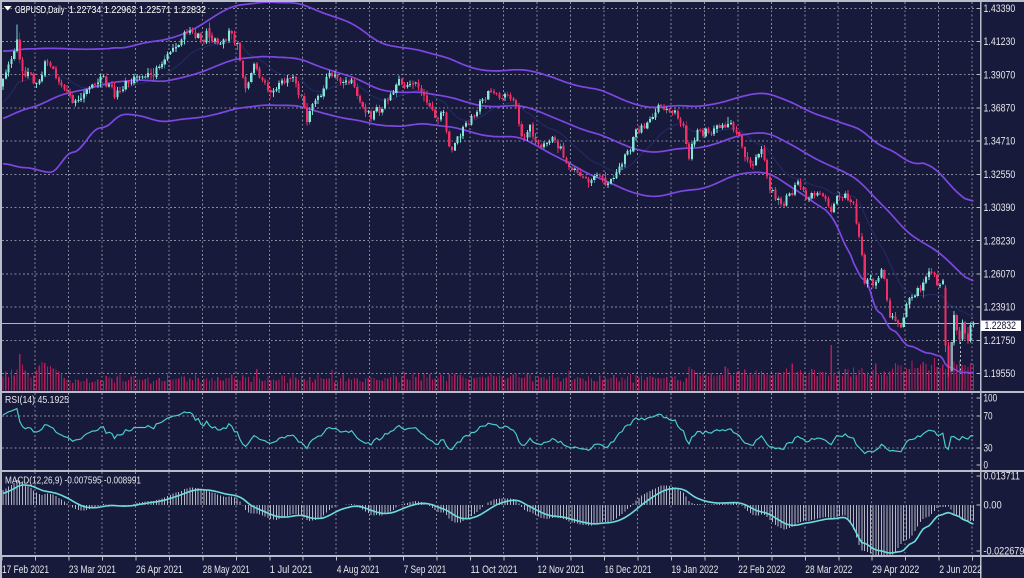  Describe the element at coordinates (73, 481) in the screenshot. I see `svg-text:MACD(12,26,9) -0.007595 -0.008: MACD(12,26,9) -0.007595 -0.008991` at that location.